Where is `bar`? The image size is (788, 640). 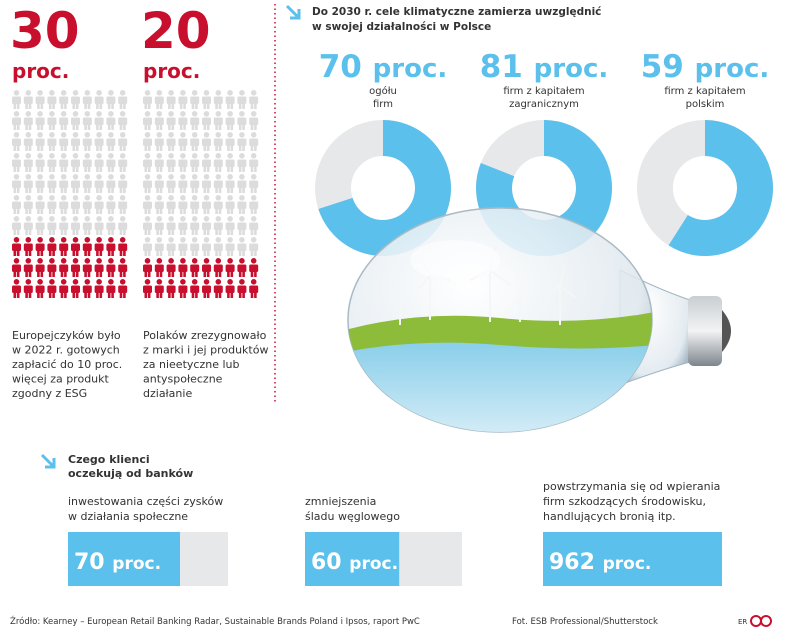 bar is located at coordinates (124, 559).